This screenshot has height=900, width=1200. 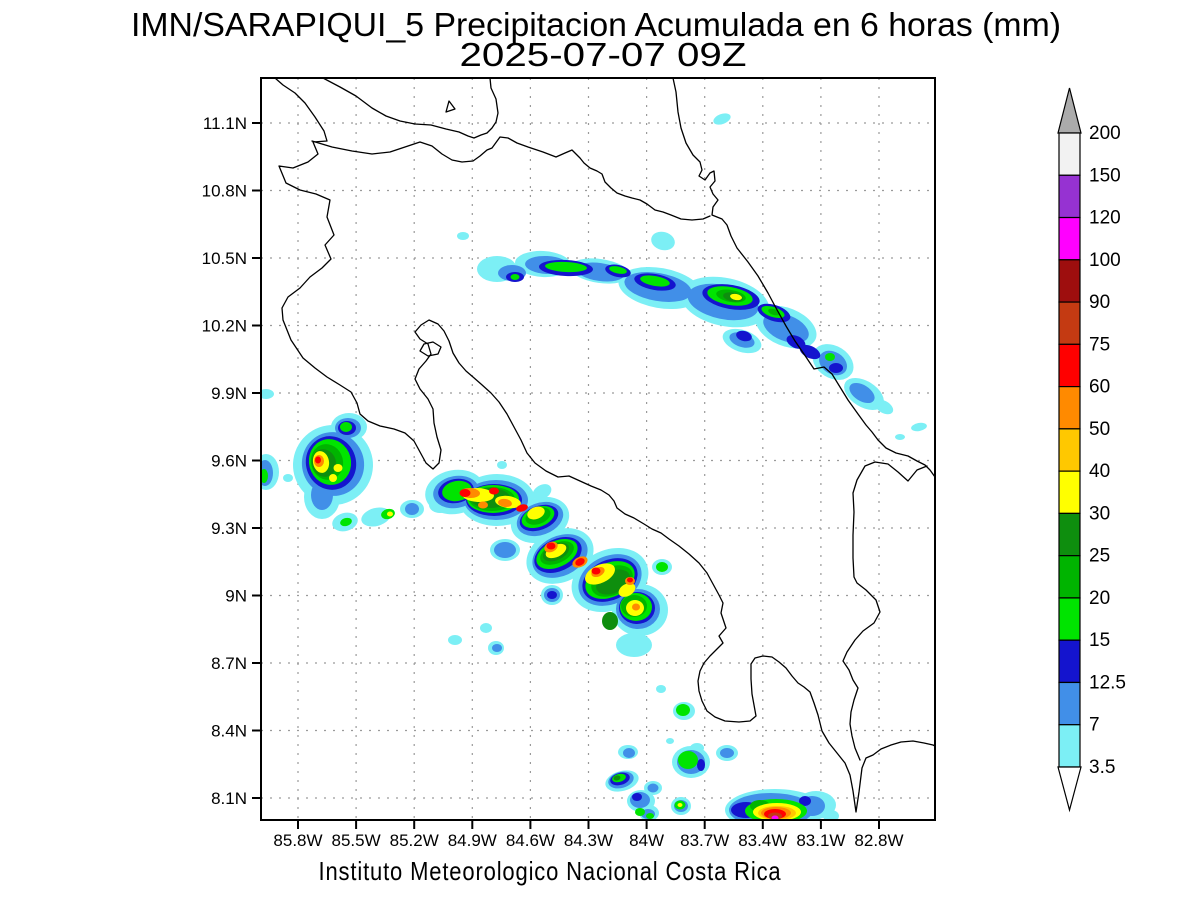 I want to click on precip-cell-25mm, so click(x=610, y=621).